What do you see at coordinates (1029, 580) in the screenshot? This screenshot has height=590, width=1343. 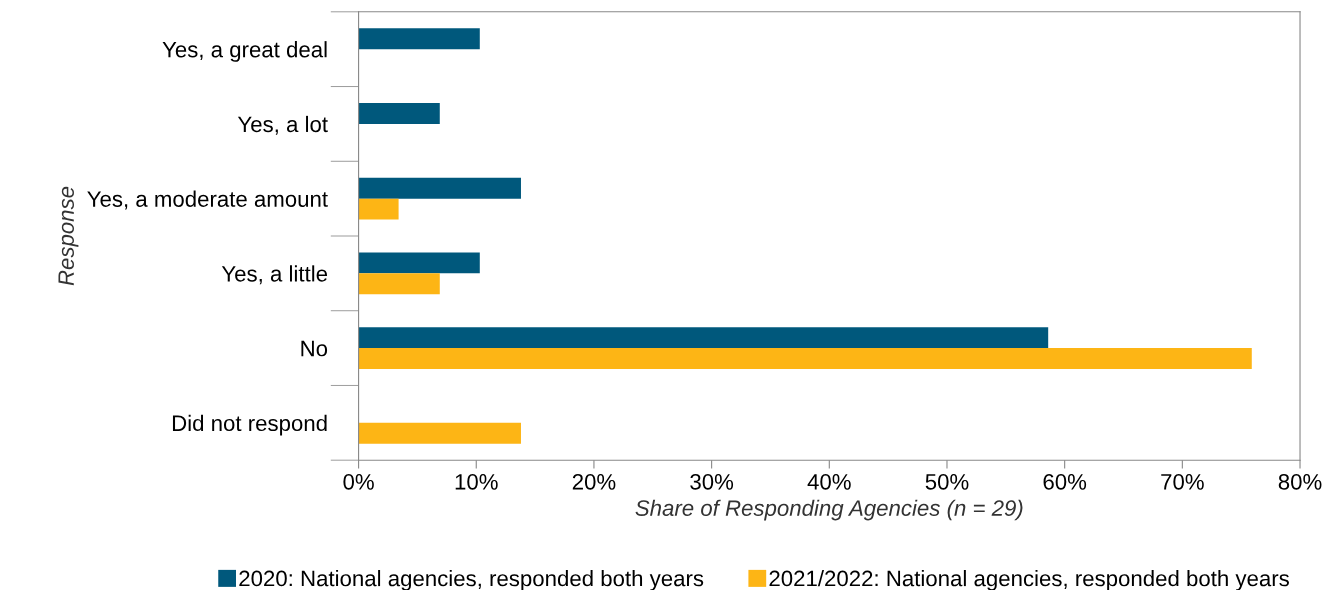 I see `legend-label: 2021/2022: National agencies, responded both years` at bounding box center [1029, 580].